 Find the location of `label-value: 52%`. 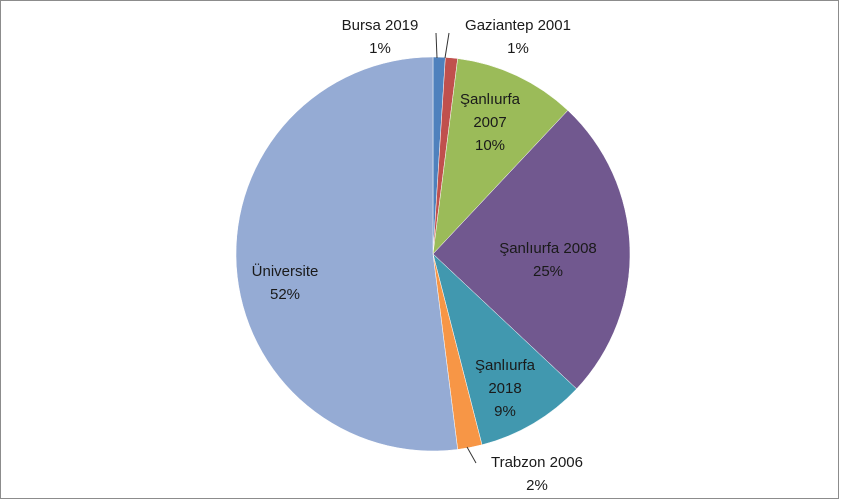

label-value: 52% is located at coordinates (285, 294).